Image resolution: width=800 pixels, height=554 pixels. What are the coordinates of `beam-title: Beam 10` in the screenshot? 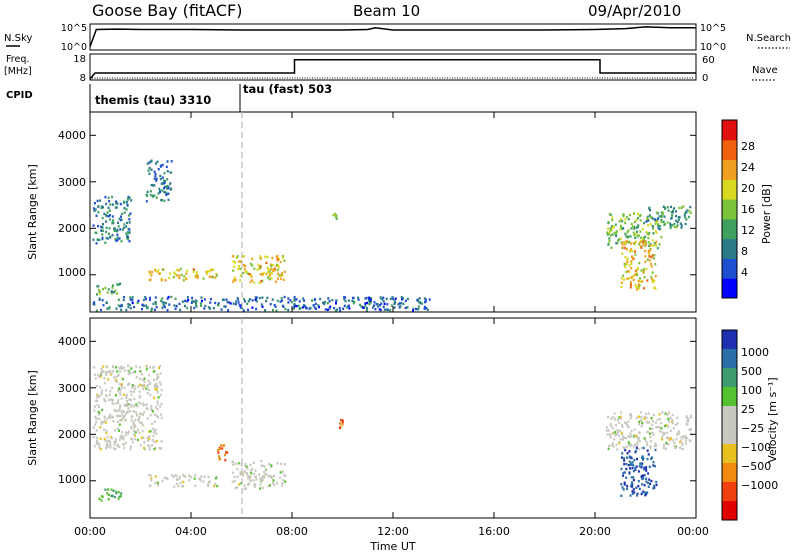 It's located at (386, 11).